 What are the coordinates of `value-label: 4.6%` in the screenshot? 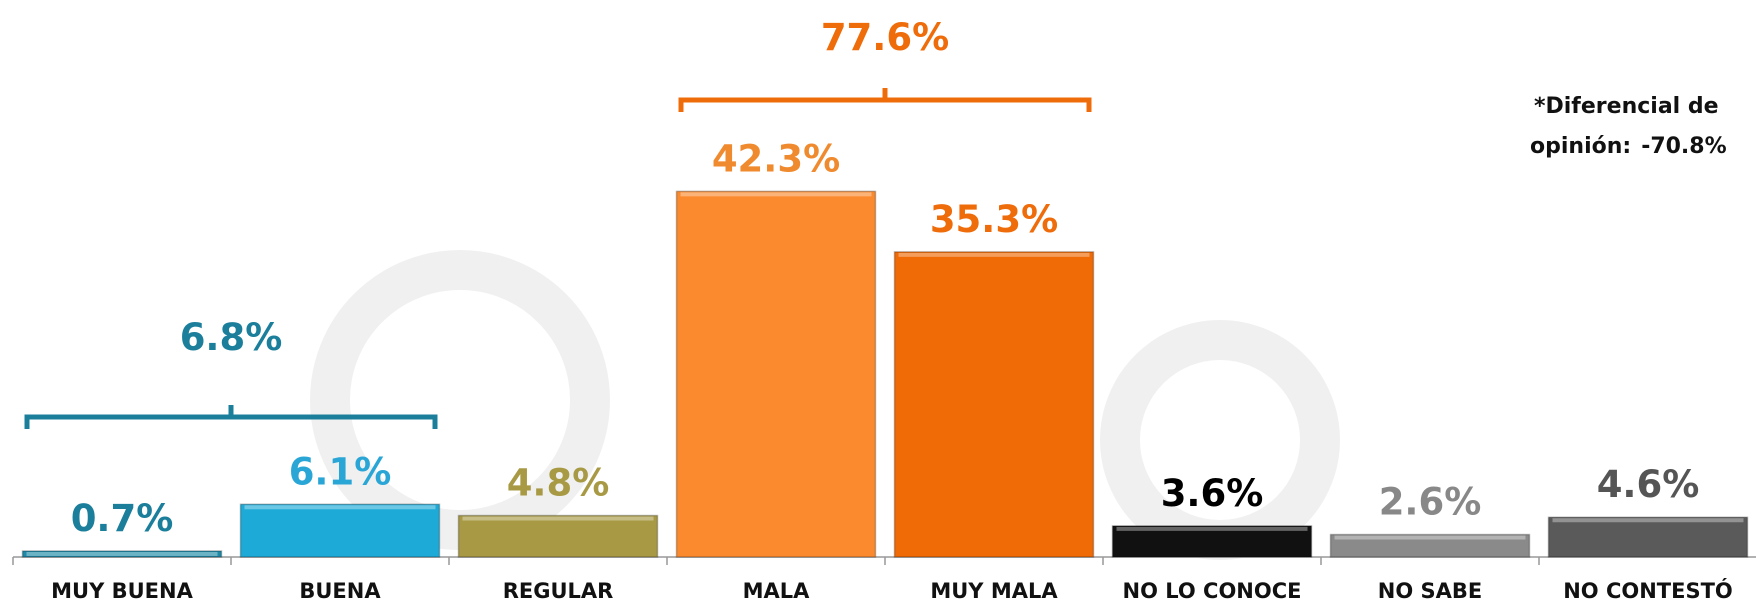 It's located at (1648, 484).